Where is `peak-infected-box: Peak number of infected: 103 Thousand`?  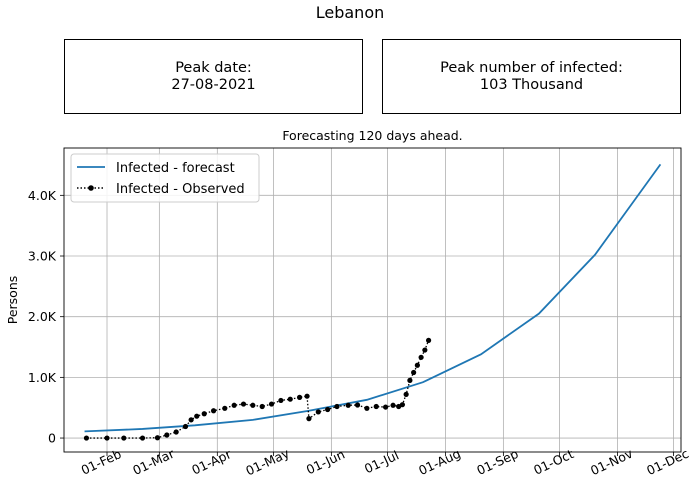
peak-infected-box: Peak number of infected: 103 Thousand is located at coordinates (531, 76).